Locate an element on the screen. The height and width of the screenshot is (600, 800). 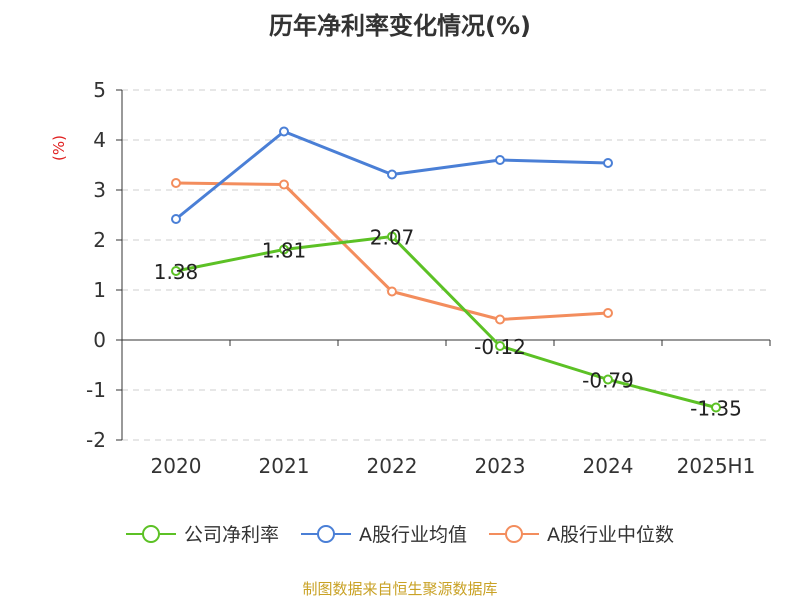
data-label: 1.81 is located at coordinates (284, 251).